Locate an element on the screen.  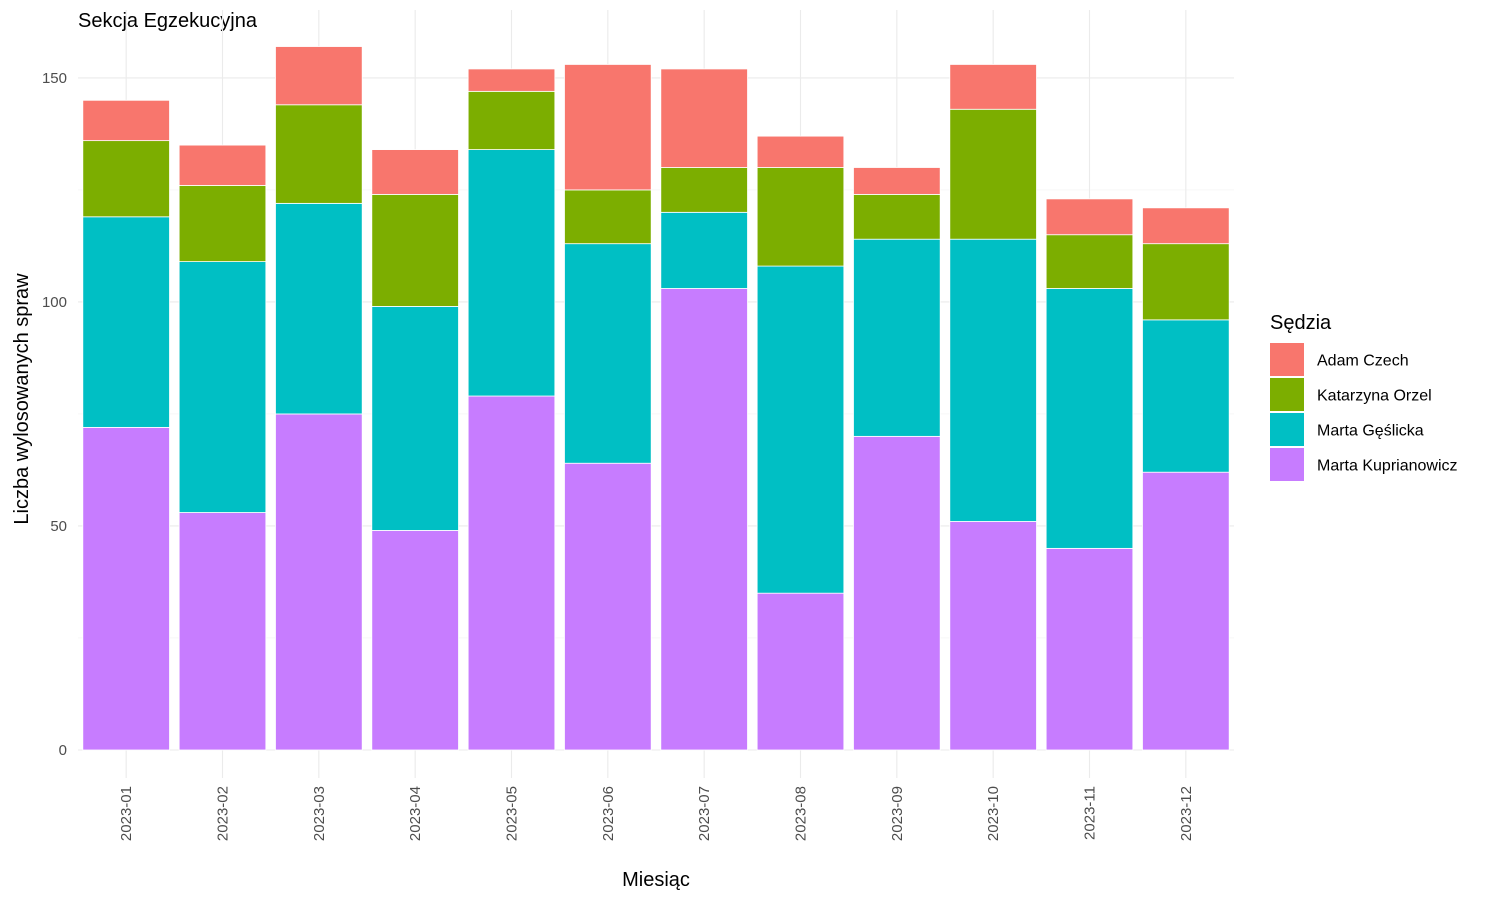
legend-label: Marta Gęślicka is located at coordinates (1370, 431).